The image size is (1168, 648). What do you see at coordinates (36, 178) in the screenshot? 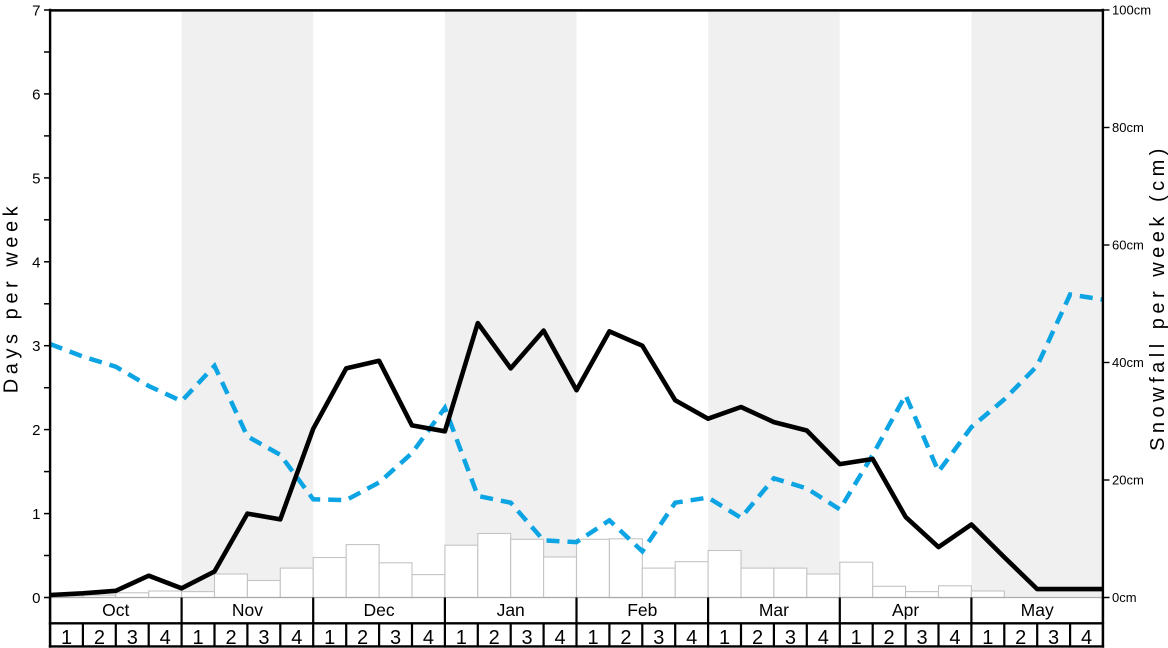
I see `svg-text: 5` at bounding box center [36, 178].